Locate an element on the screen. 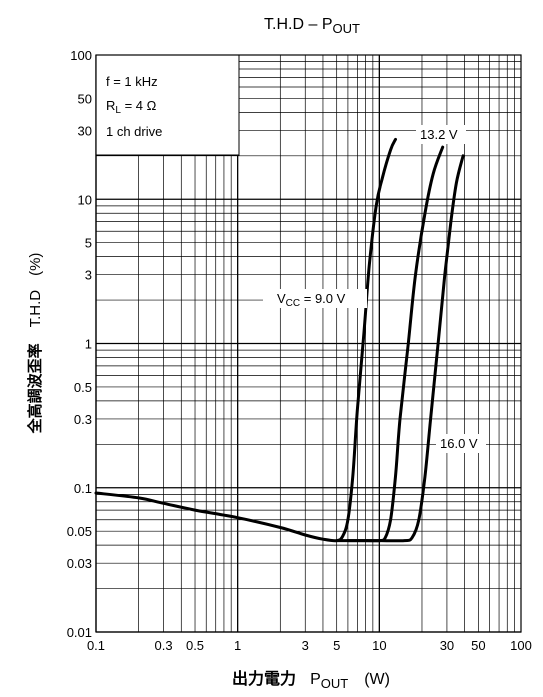 The width and height of the screenshot is (543, 697). series-label-13v-bg is located at coordinates (441, 134).